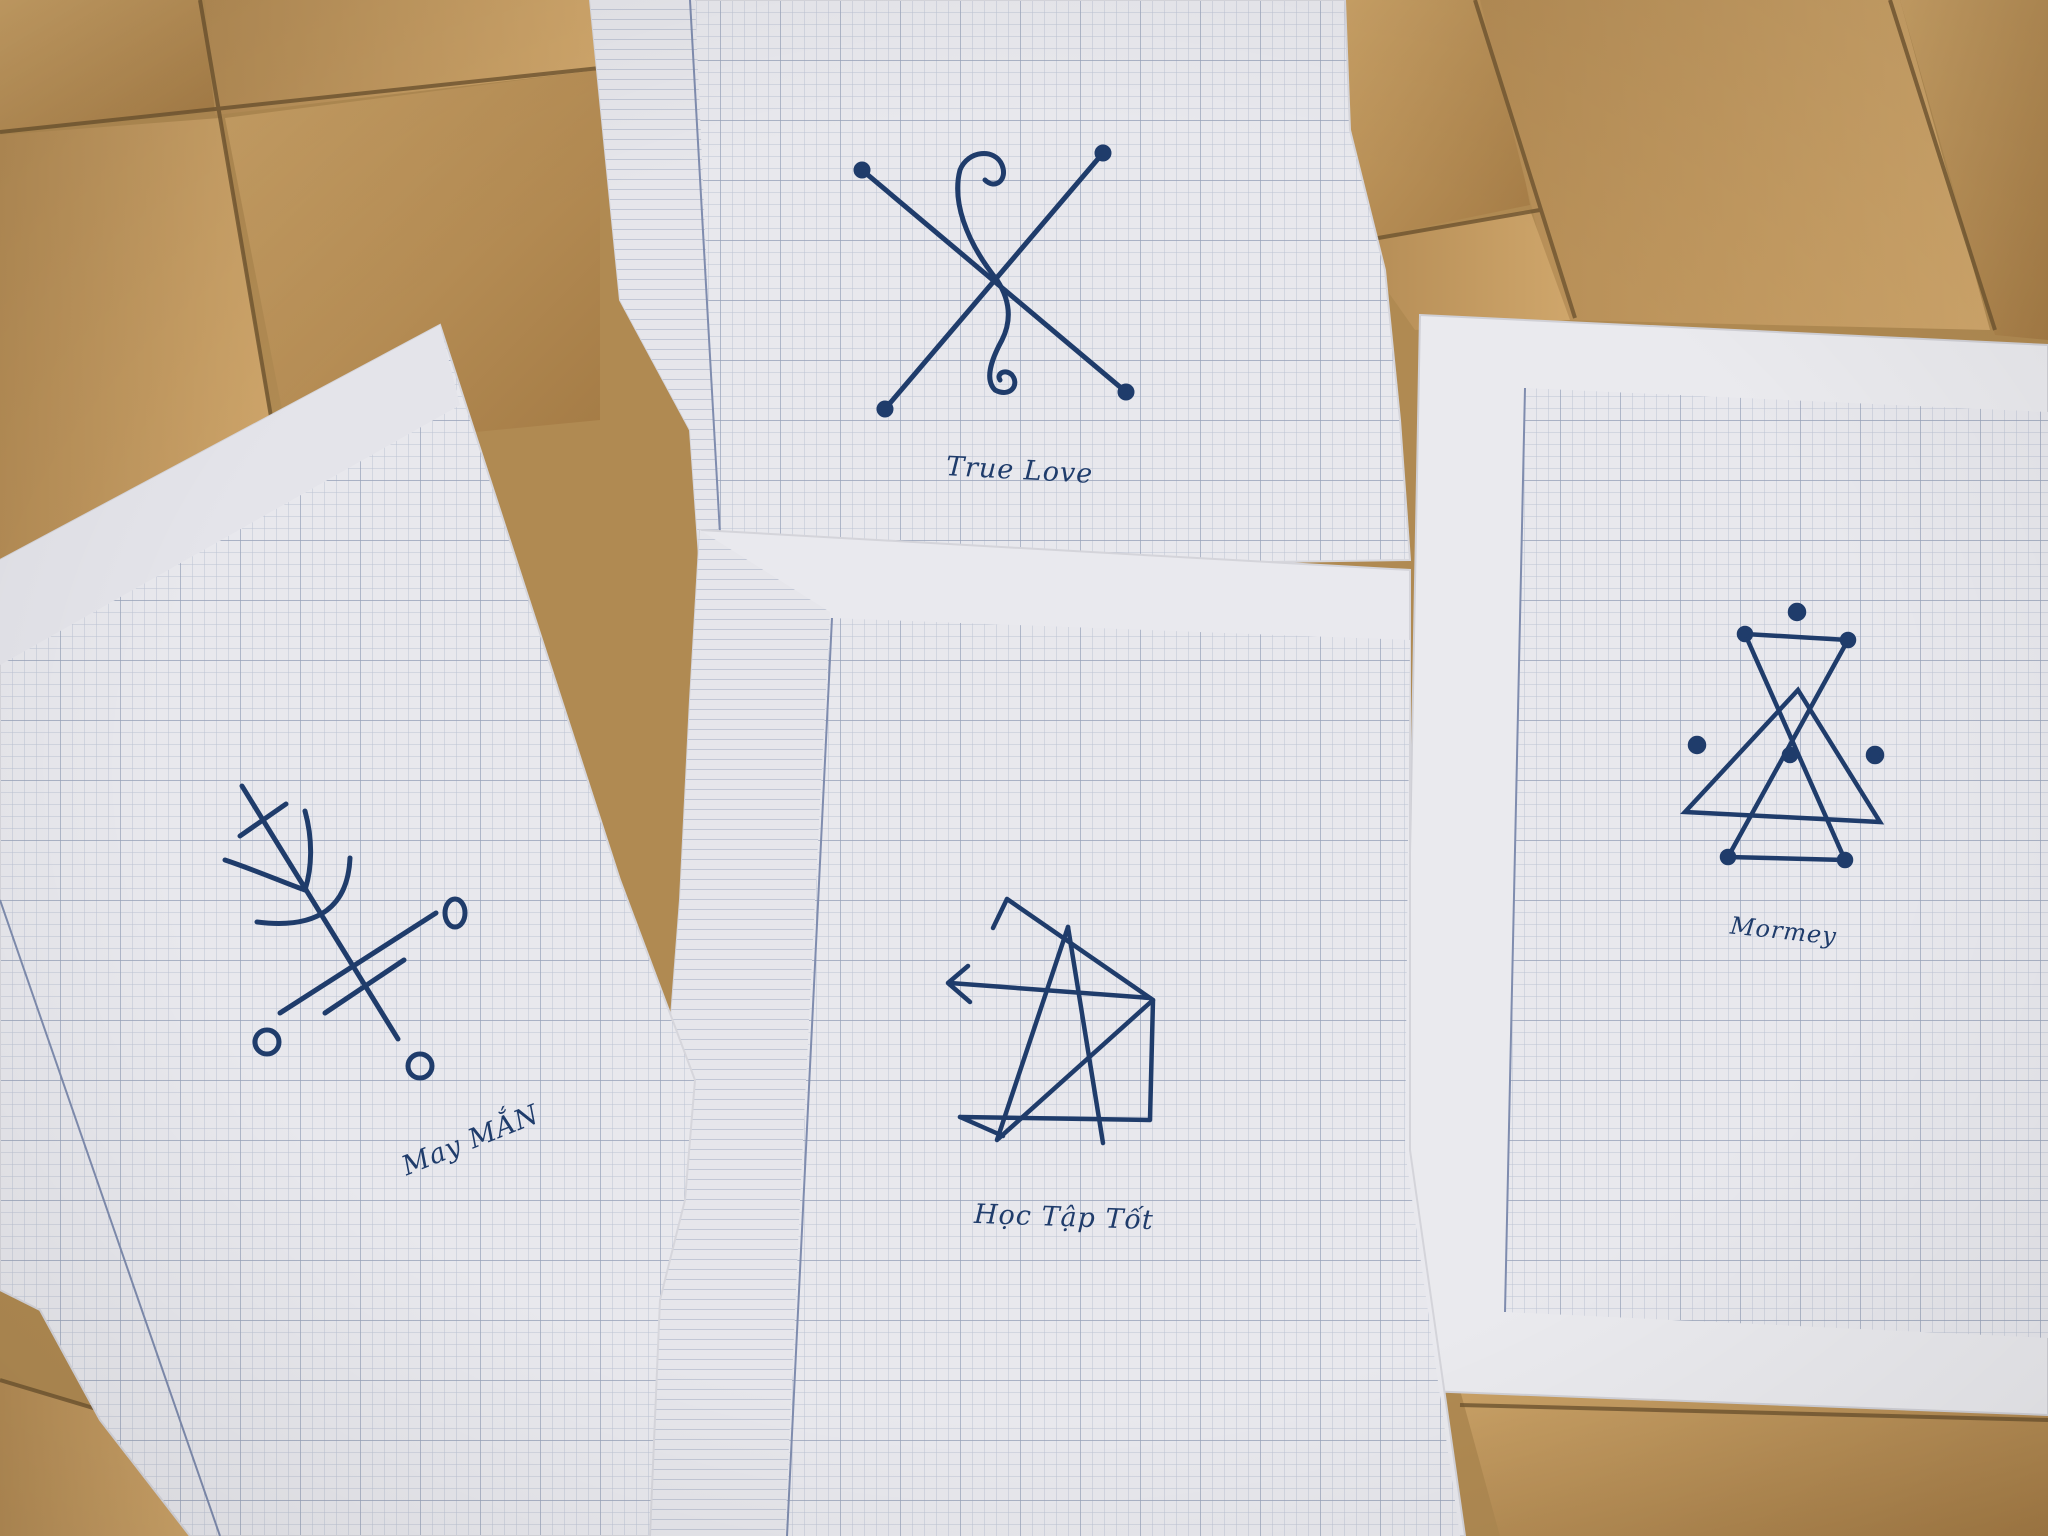  Describe the element at coordinates (345, 932) in the screenshot. I see `may-man-symbol` at that location.